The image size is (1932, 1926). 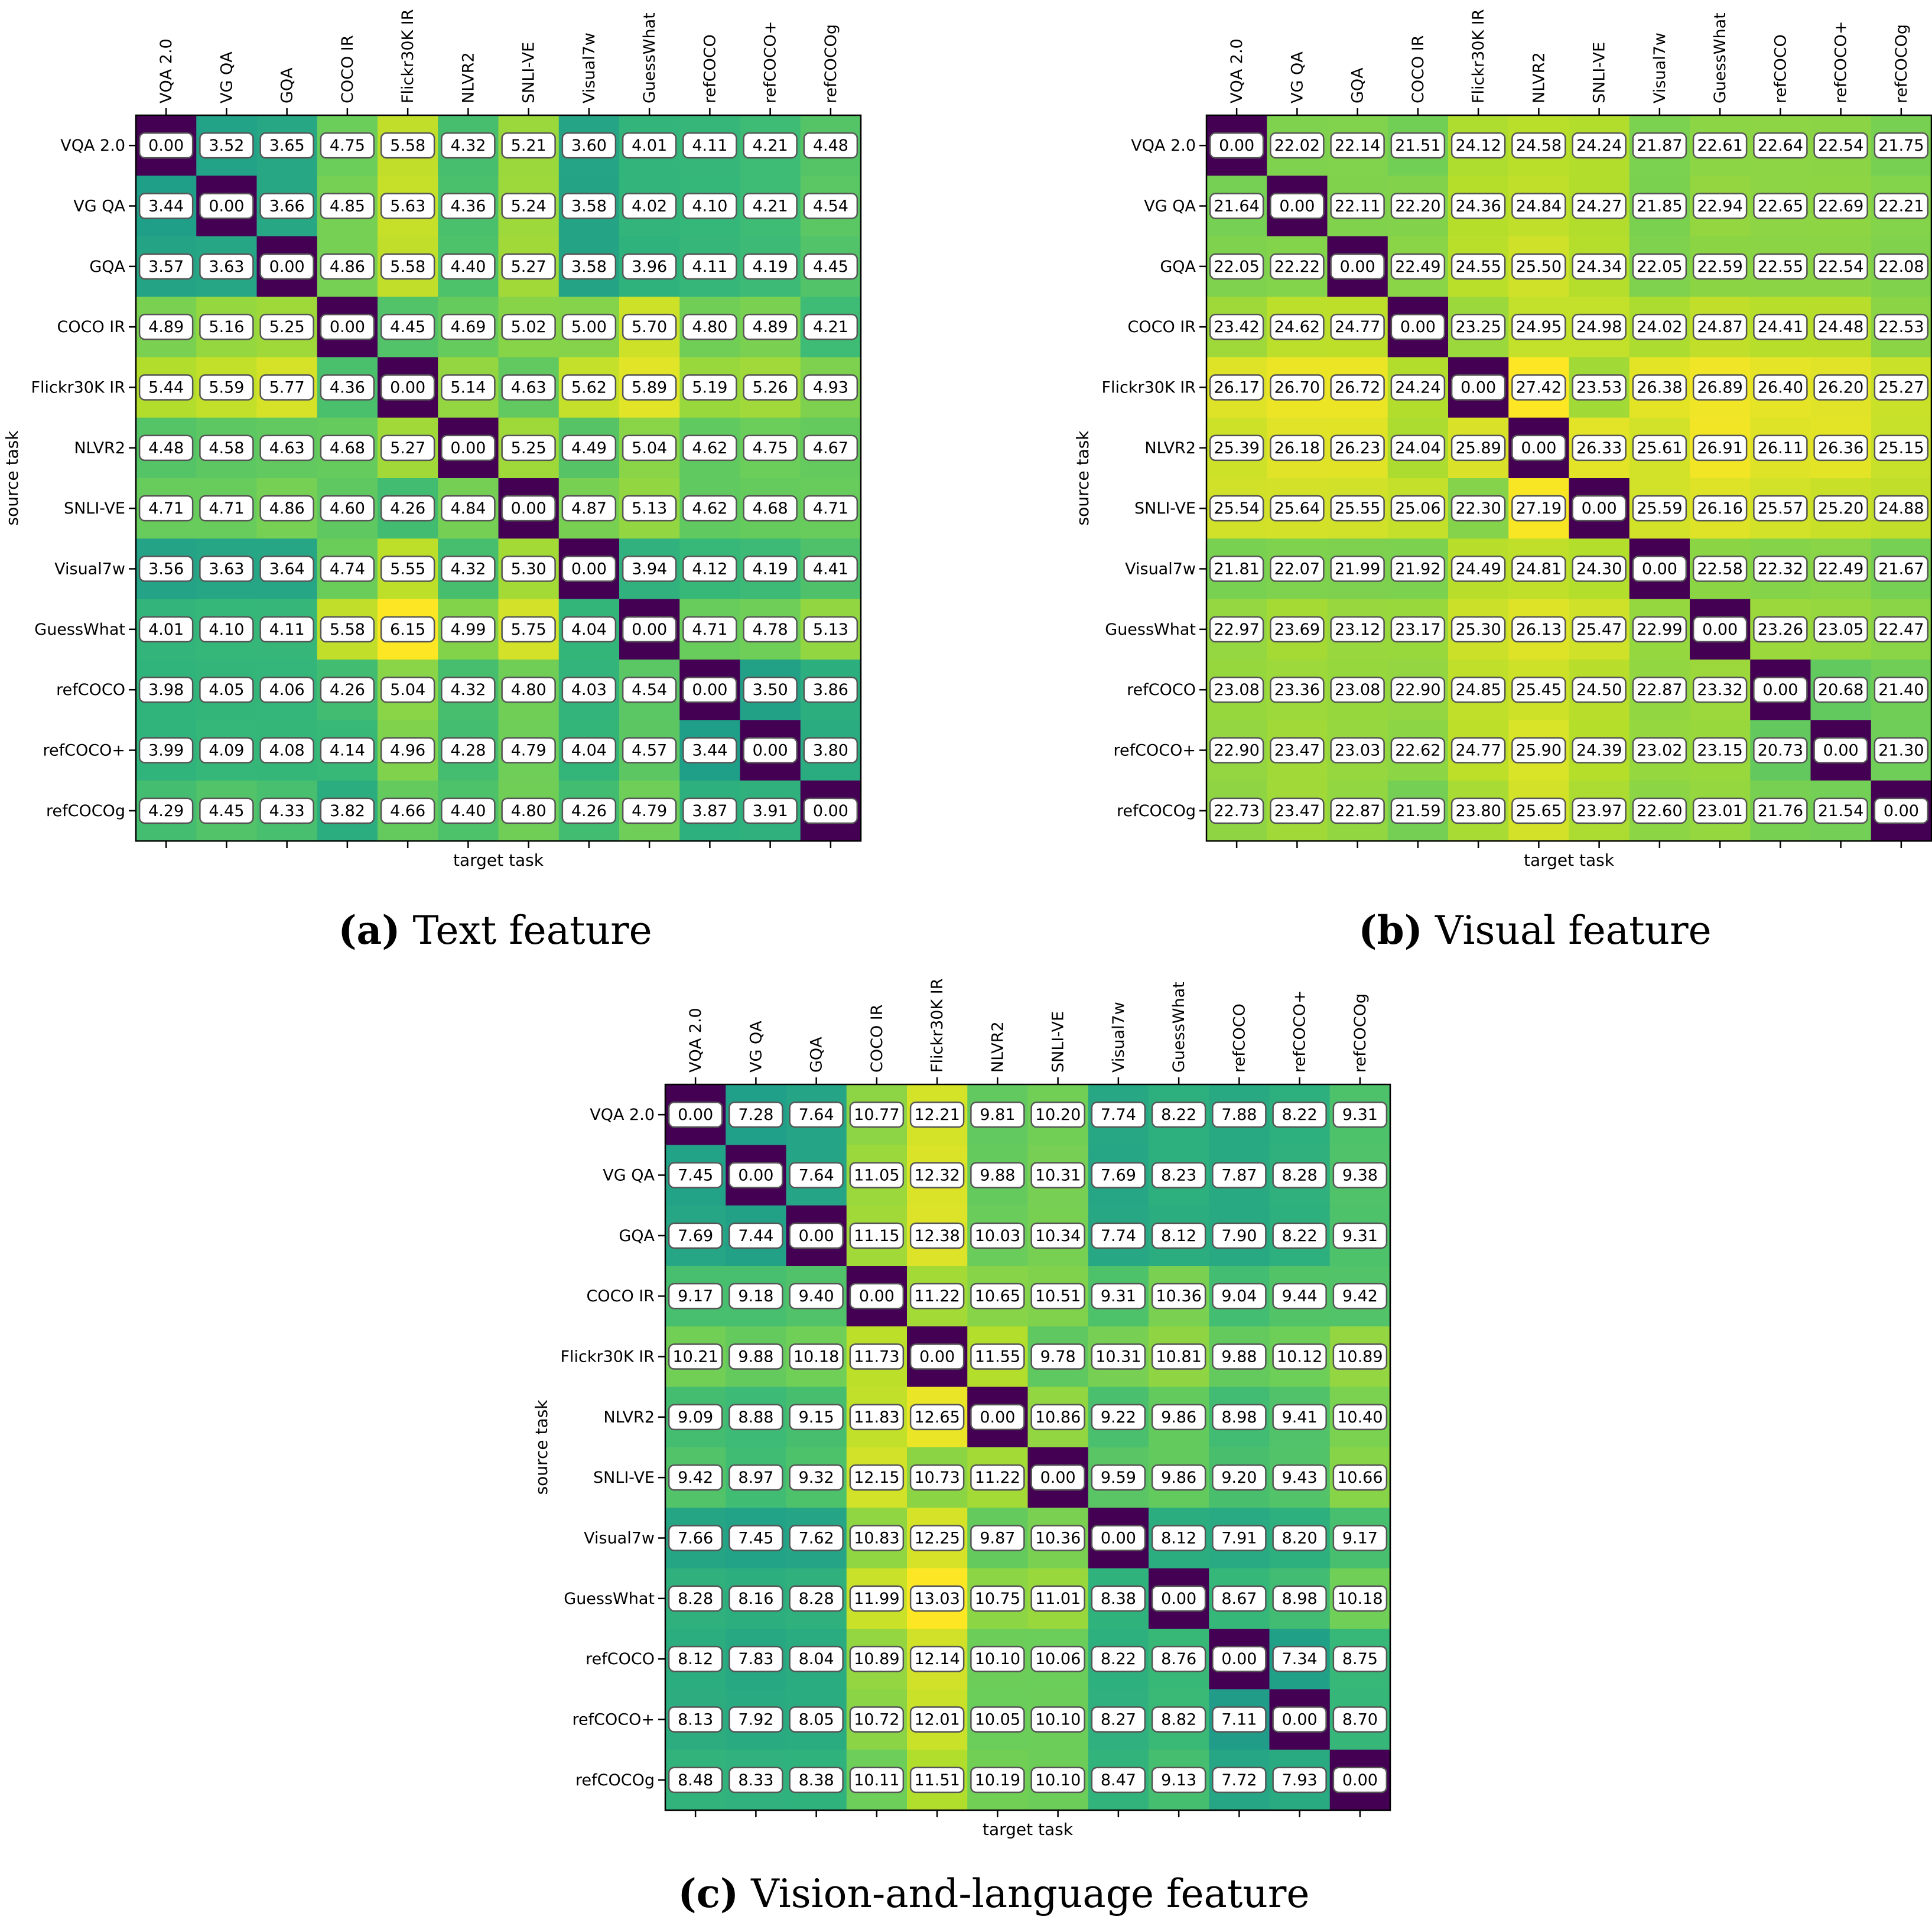 I want to click on cell-value-label: 22.99, so click(x=1659, y=630).